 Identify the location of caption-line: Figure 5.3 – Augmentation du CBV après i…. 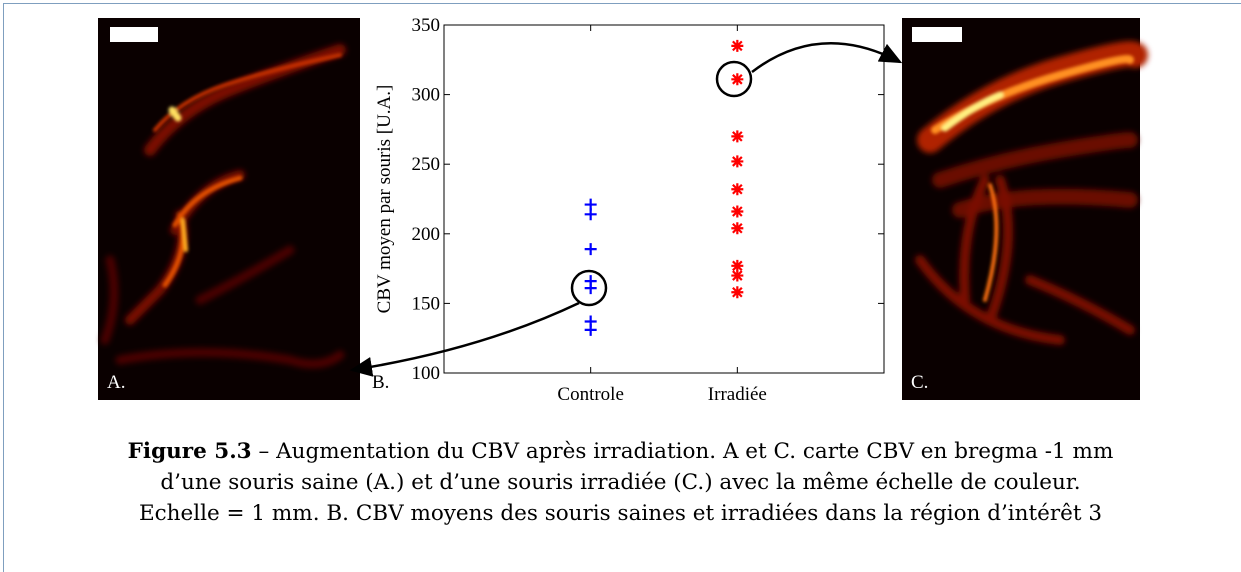
(620, 451).